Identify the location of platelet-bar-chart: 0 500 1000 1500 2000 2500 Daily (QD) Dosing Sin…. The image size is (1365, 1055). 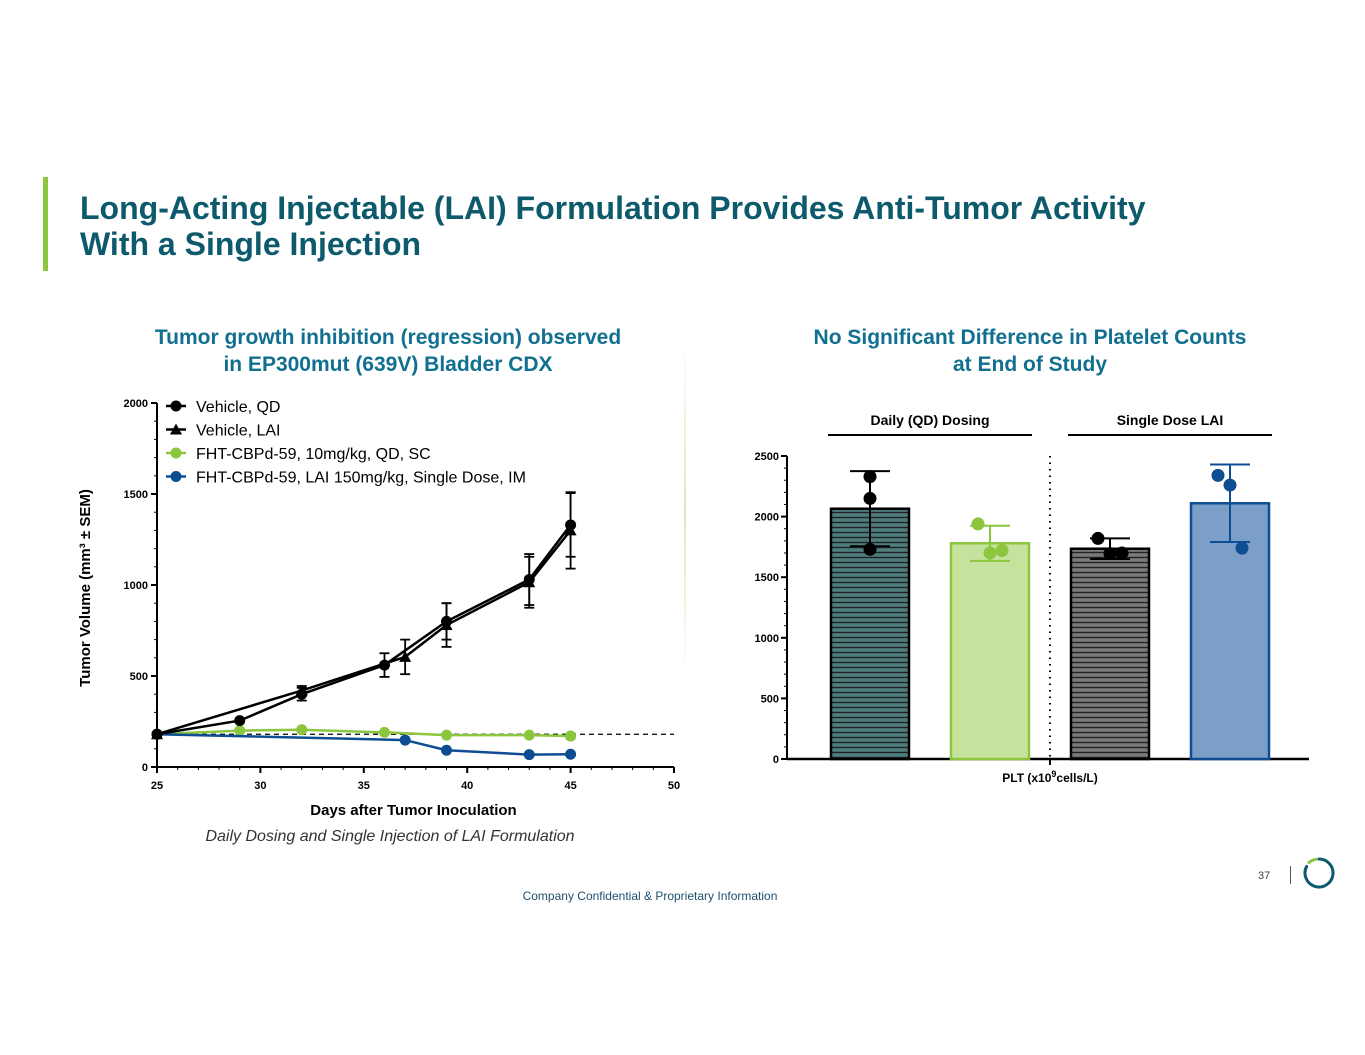
(1032, 598).